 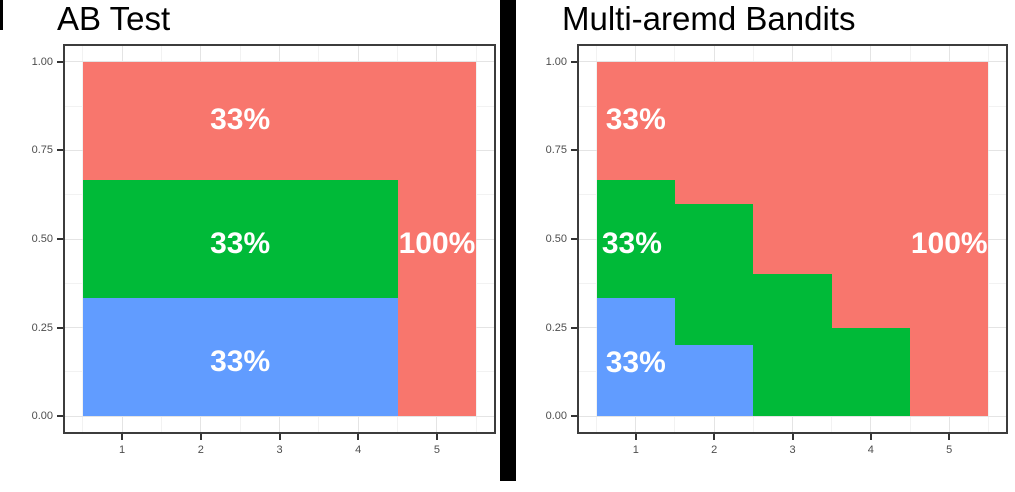 What do you see at coordinates (1, 15) in the screenshot?
I see `screen-edge-artifact` at bounding box center [1, 15].